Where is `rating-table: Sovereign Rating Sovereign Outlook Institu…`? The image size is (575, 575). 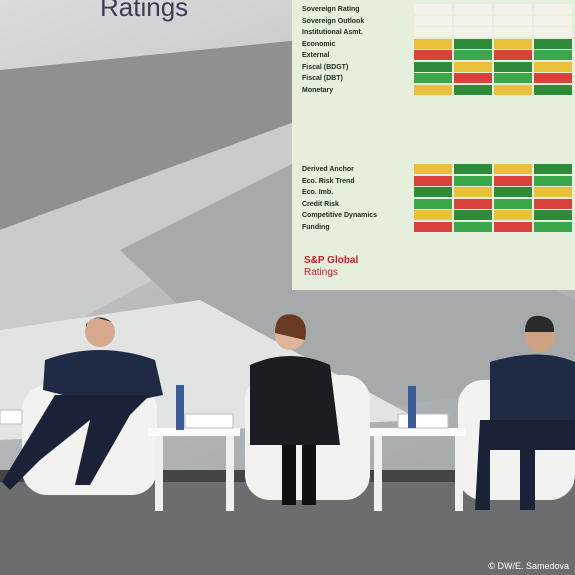 rating-table: Sovereign Rating Sovereign Outlook Institu… is located at coordinates (433, 50).